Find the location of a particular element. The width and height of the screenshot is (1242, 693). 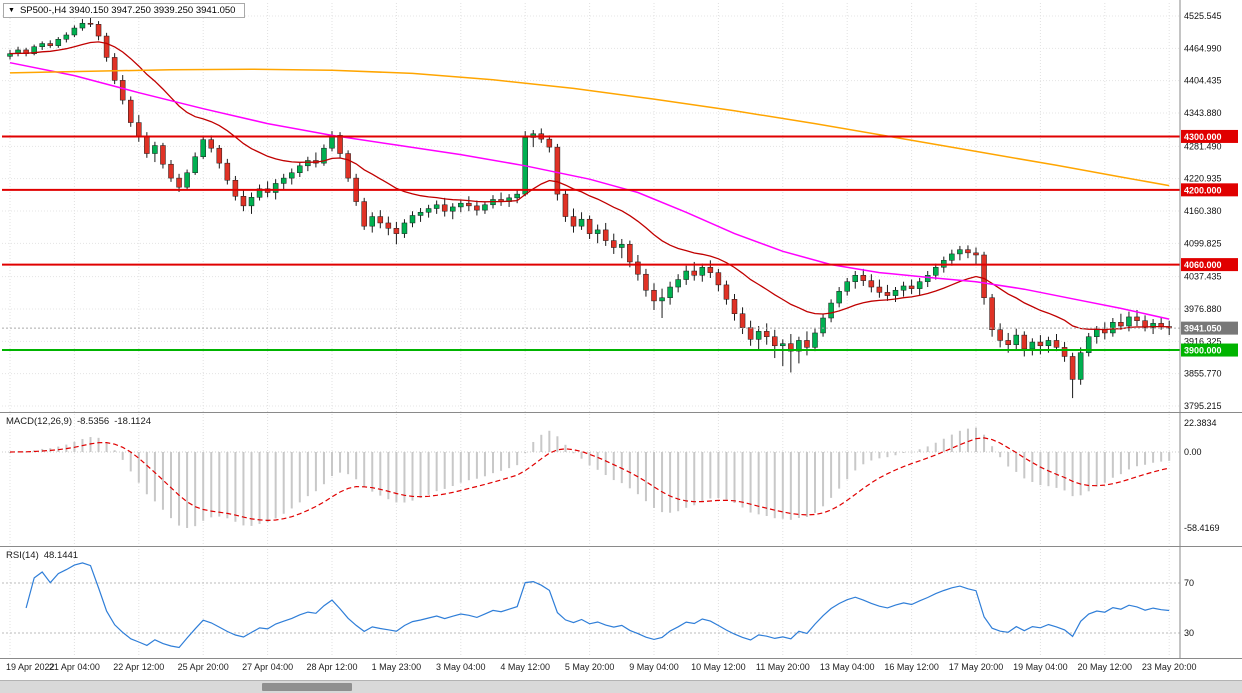

svg-text: 4037.435 is located at coordinates (1203, 277).